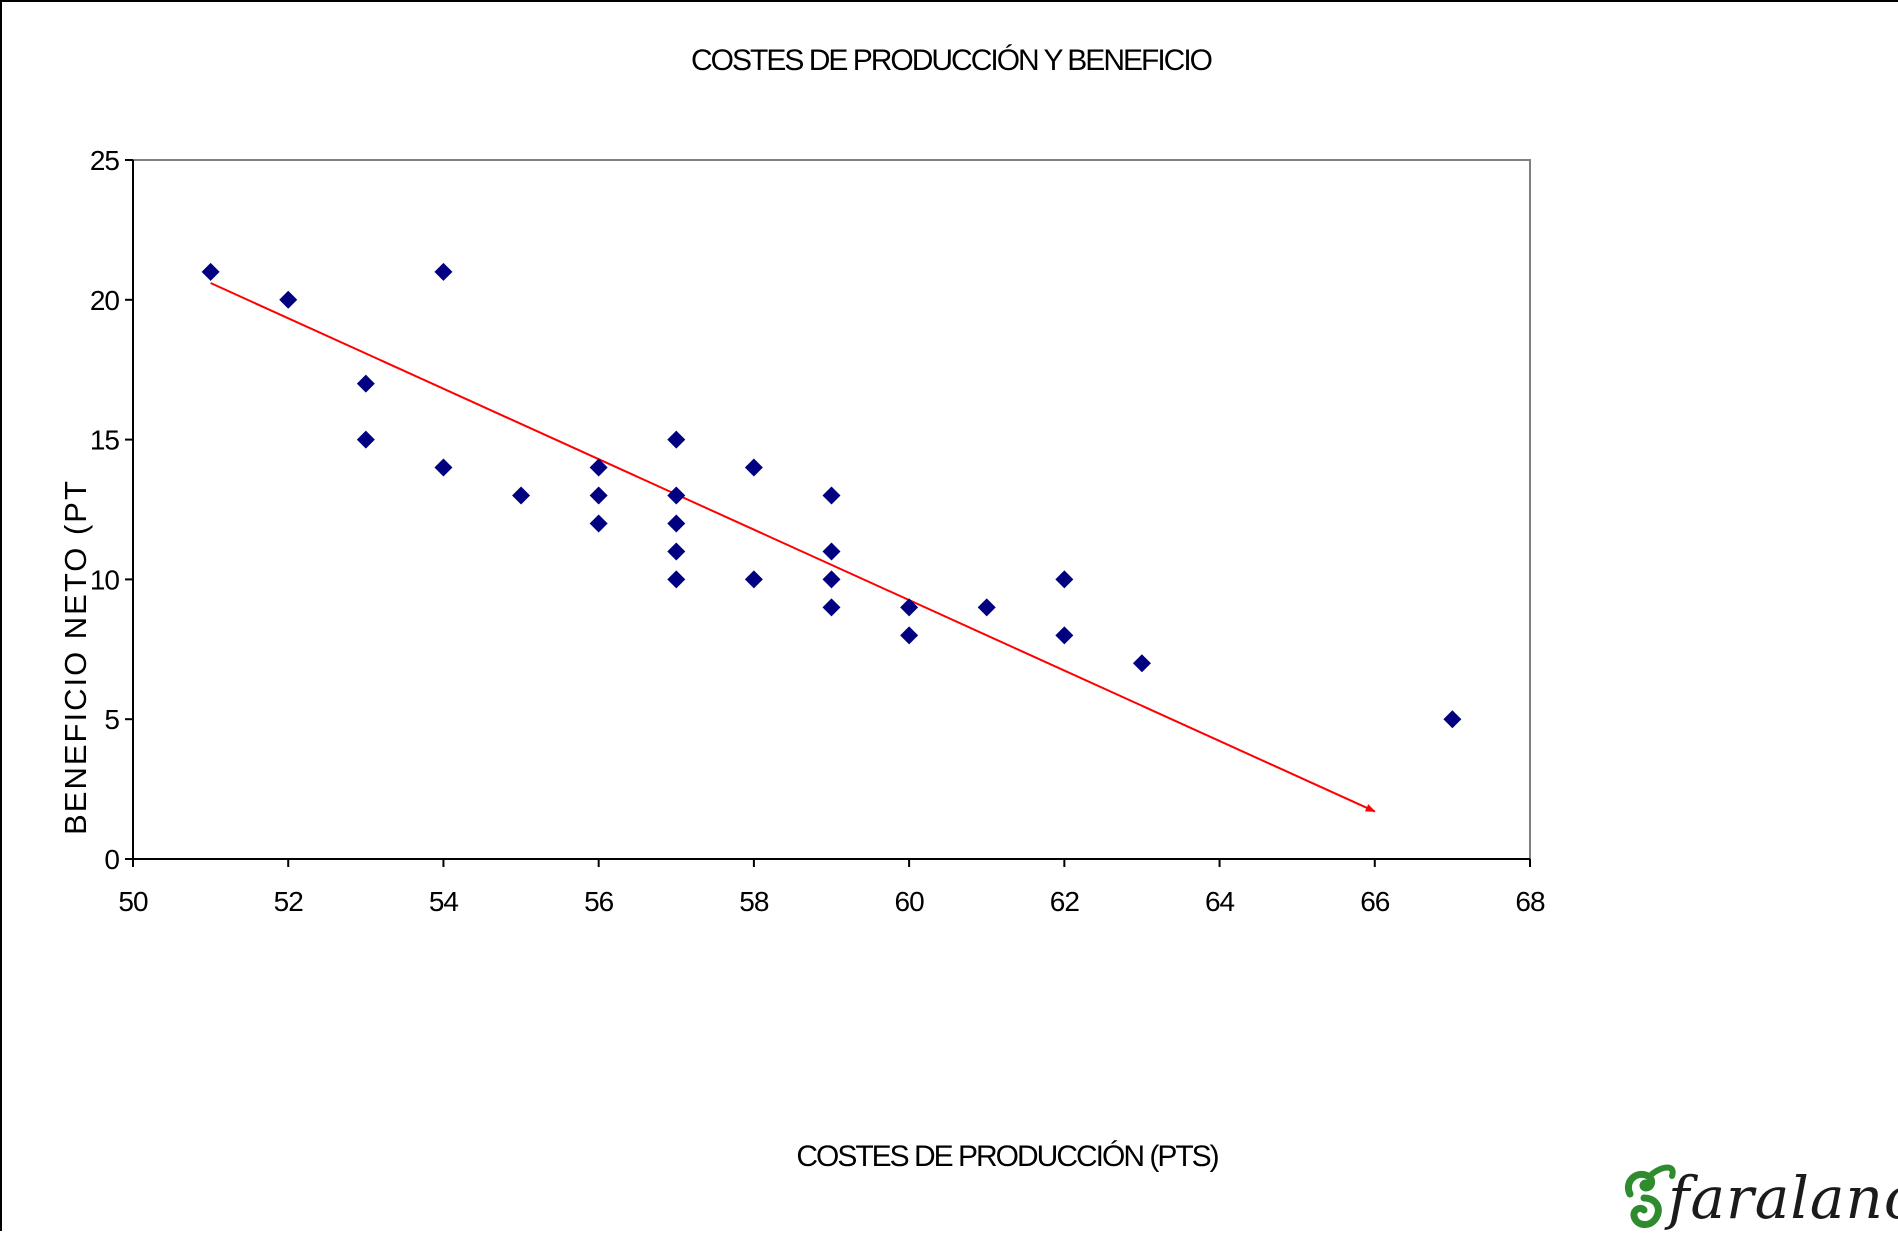  I want to click on x-tick-label: 62, so click(1065, 901).